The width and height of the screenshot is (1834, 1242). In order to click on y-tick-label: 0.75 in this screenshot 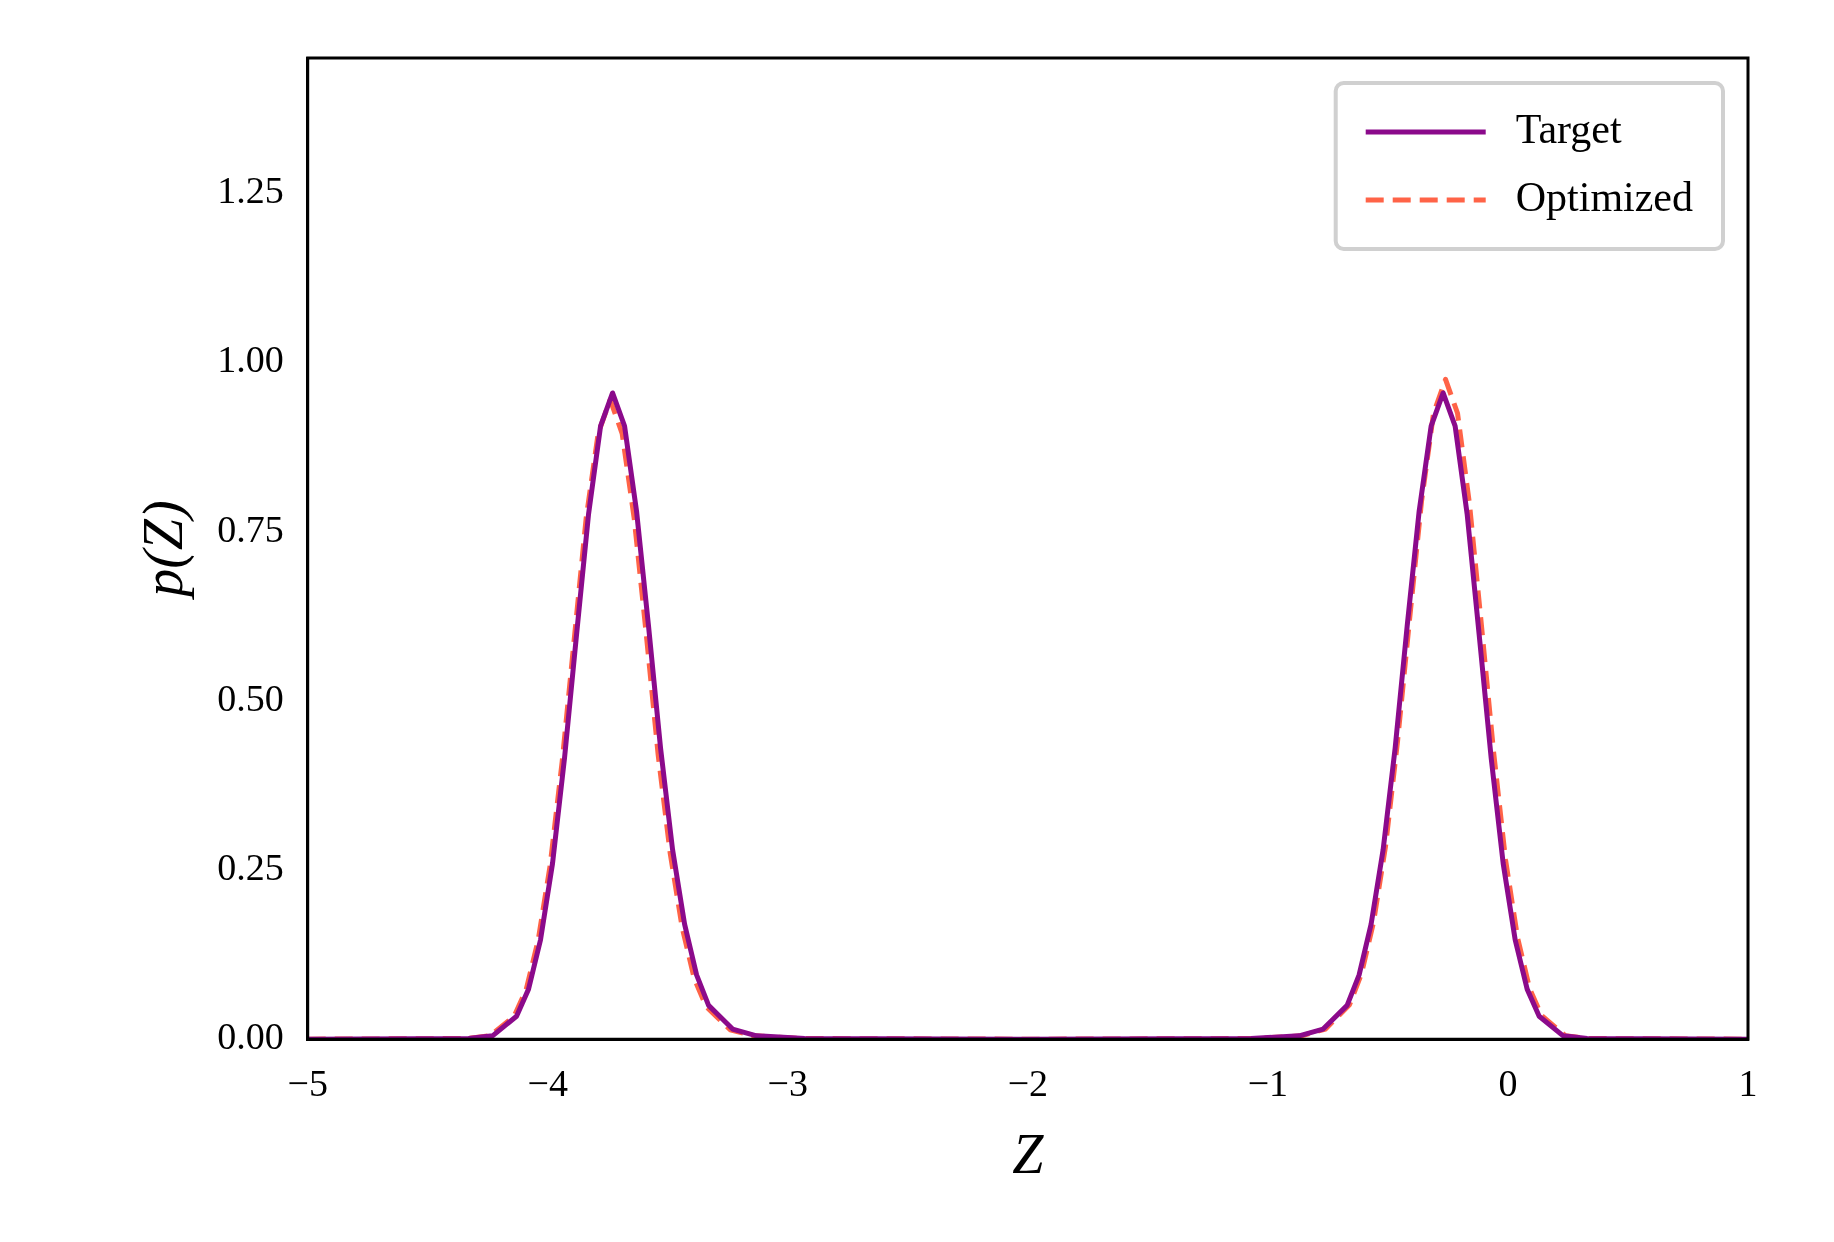, I will do `click(250, 528)`.